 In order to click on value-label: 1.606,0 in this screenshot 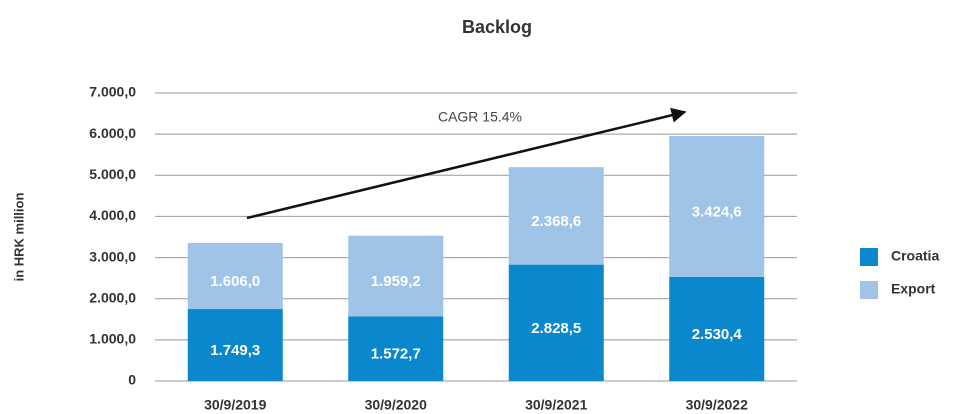, I will do `click(235, 281)`.